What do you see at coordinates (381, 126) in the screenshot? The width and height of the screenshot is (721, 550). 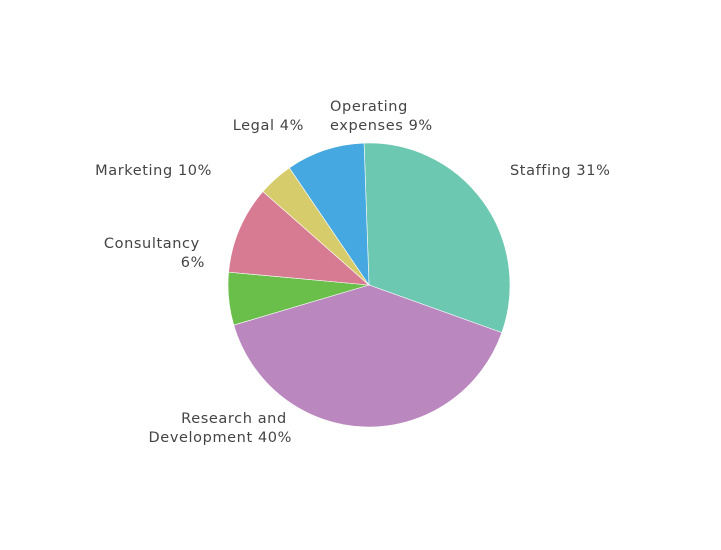 I see `label-operating-line-2: expenses 9%` at bounding box center [381, 126].